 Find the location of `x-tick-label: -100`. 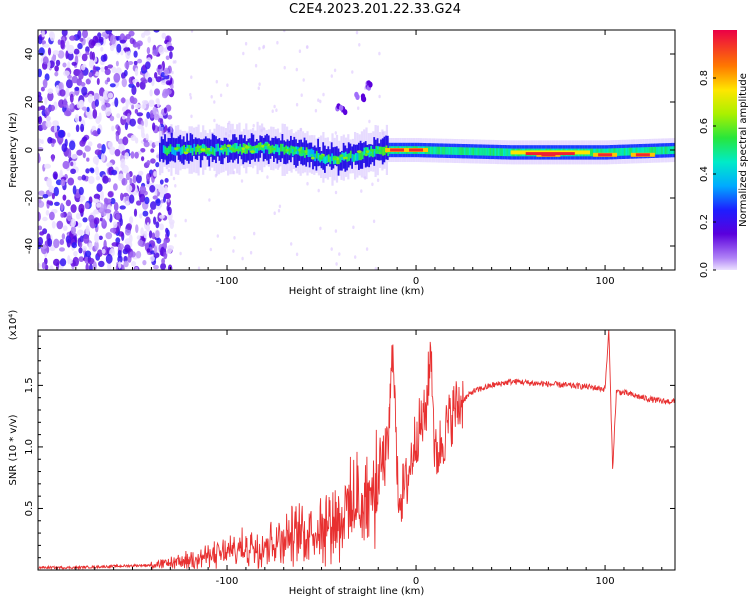

x-tick-label: -100 is located at coordinates (227, 581).